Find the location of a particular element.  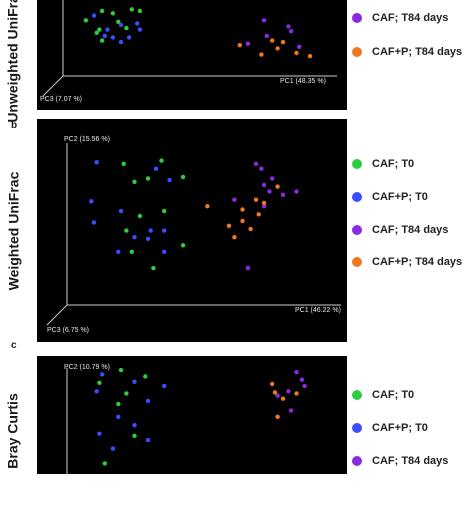

legend-b-label-1: CAF+P; T0 is located at coordinates (400, 197).